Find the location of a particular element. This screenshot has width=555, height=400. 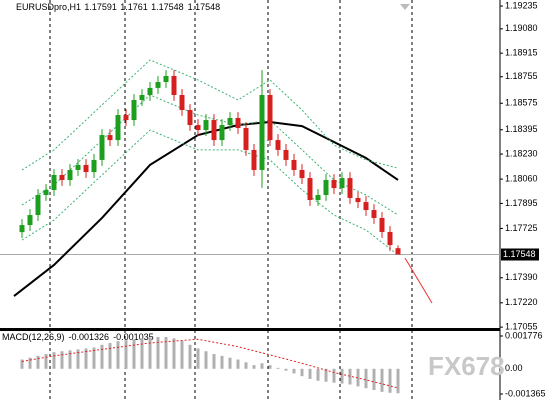

macd-header: MACD(12,26,9) -0.001326 -0.001035 is located at coordinates (78, 337).